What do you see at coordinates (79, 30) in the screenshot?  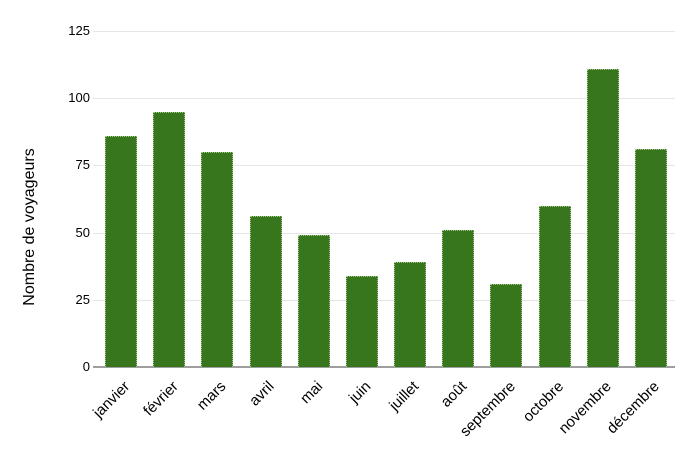 I see `y-axis-tick-label: 125` at bounding box center [79, 30].